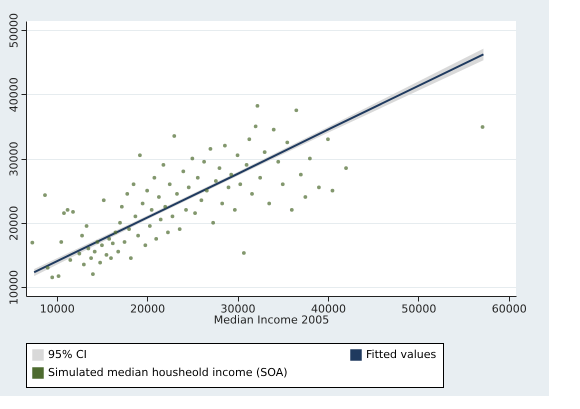 This screenshot has height=409, width=580. What do you see at coordinates (509, 309) in the screenshot?
I see `x-tick-label: 60000` at bounding box center [509, 309].